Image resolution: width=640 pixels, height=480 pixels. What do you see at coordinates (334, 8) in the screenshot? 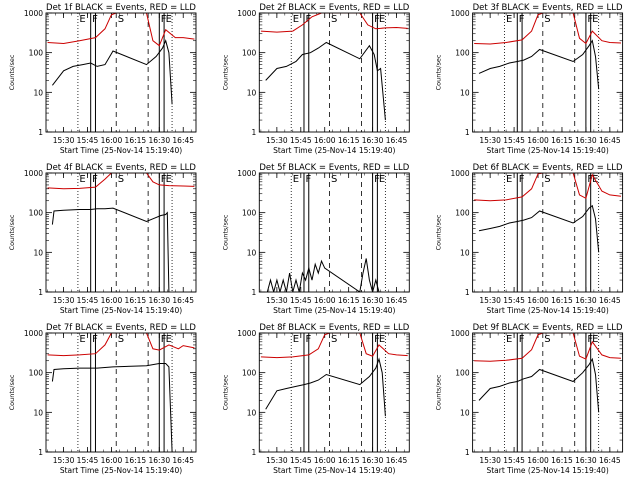
I see `panel-title: Det 2f BLACK = Events, RED = LLD` at bounding box center [334, 8].